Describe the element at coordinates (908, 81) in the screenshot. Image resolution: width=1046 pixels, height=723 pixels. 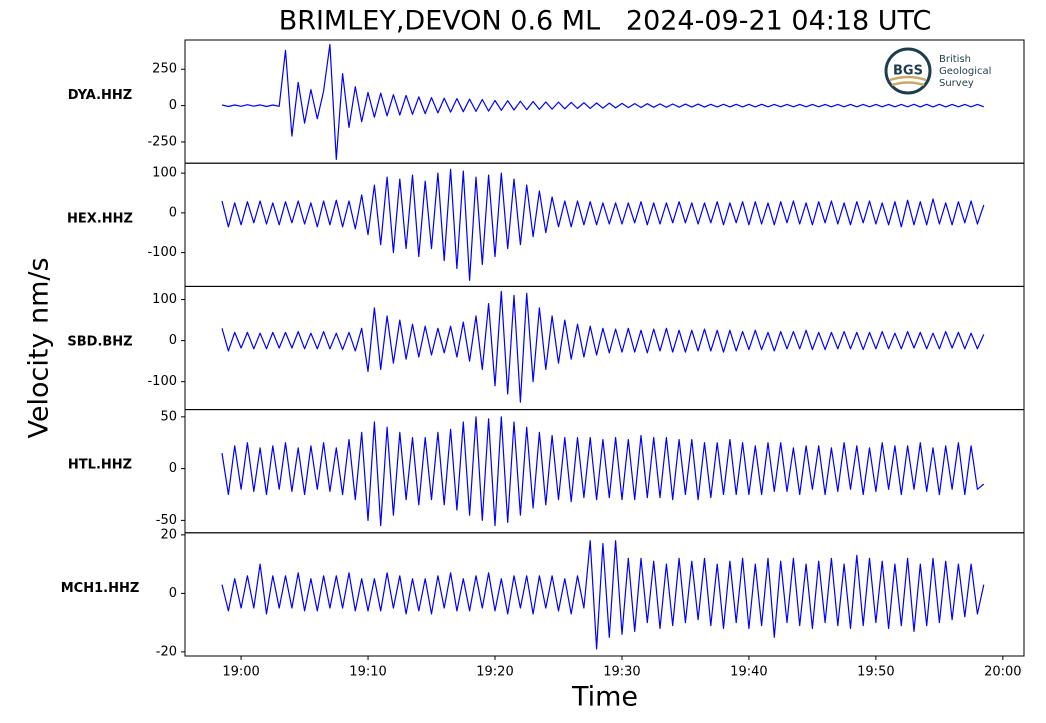
I see `logo-waves` at that location.